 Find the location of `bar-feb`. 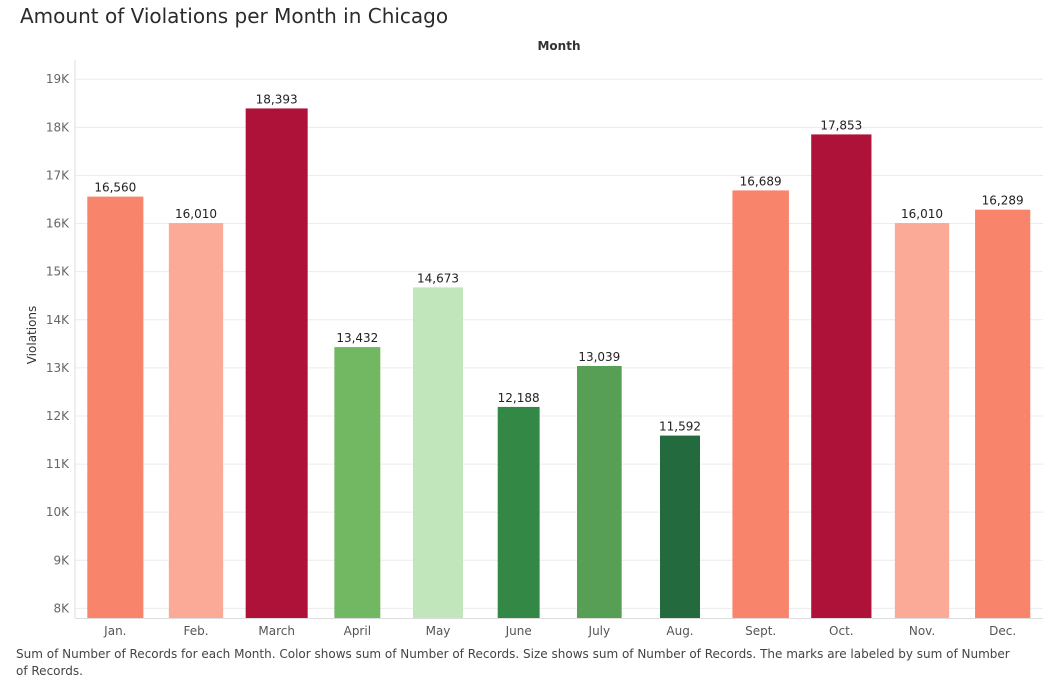

bar-feb is located at coordinates (196, 421).